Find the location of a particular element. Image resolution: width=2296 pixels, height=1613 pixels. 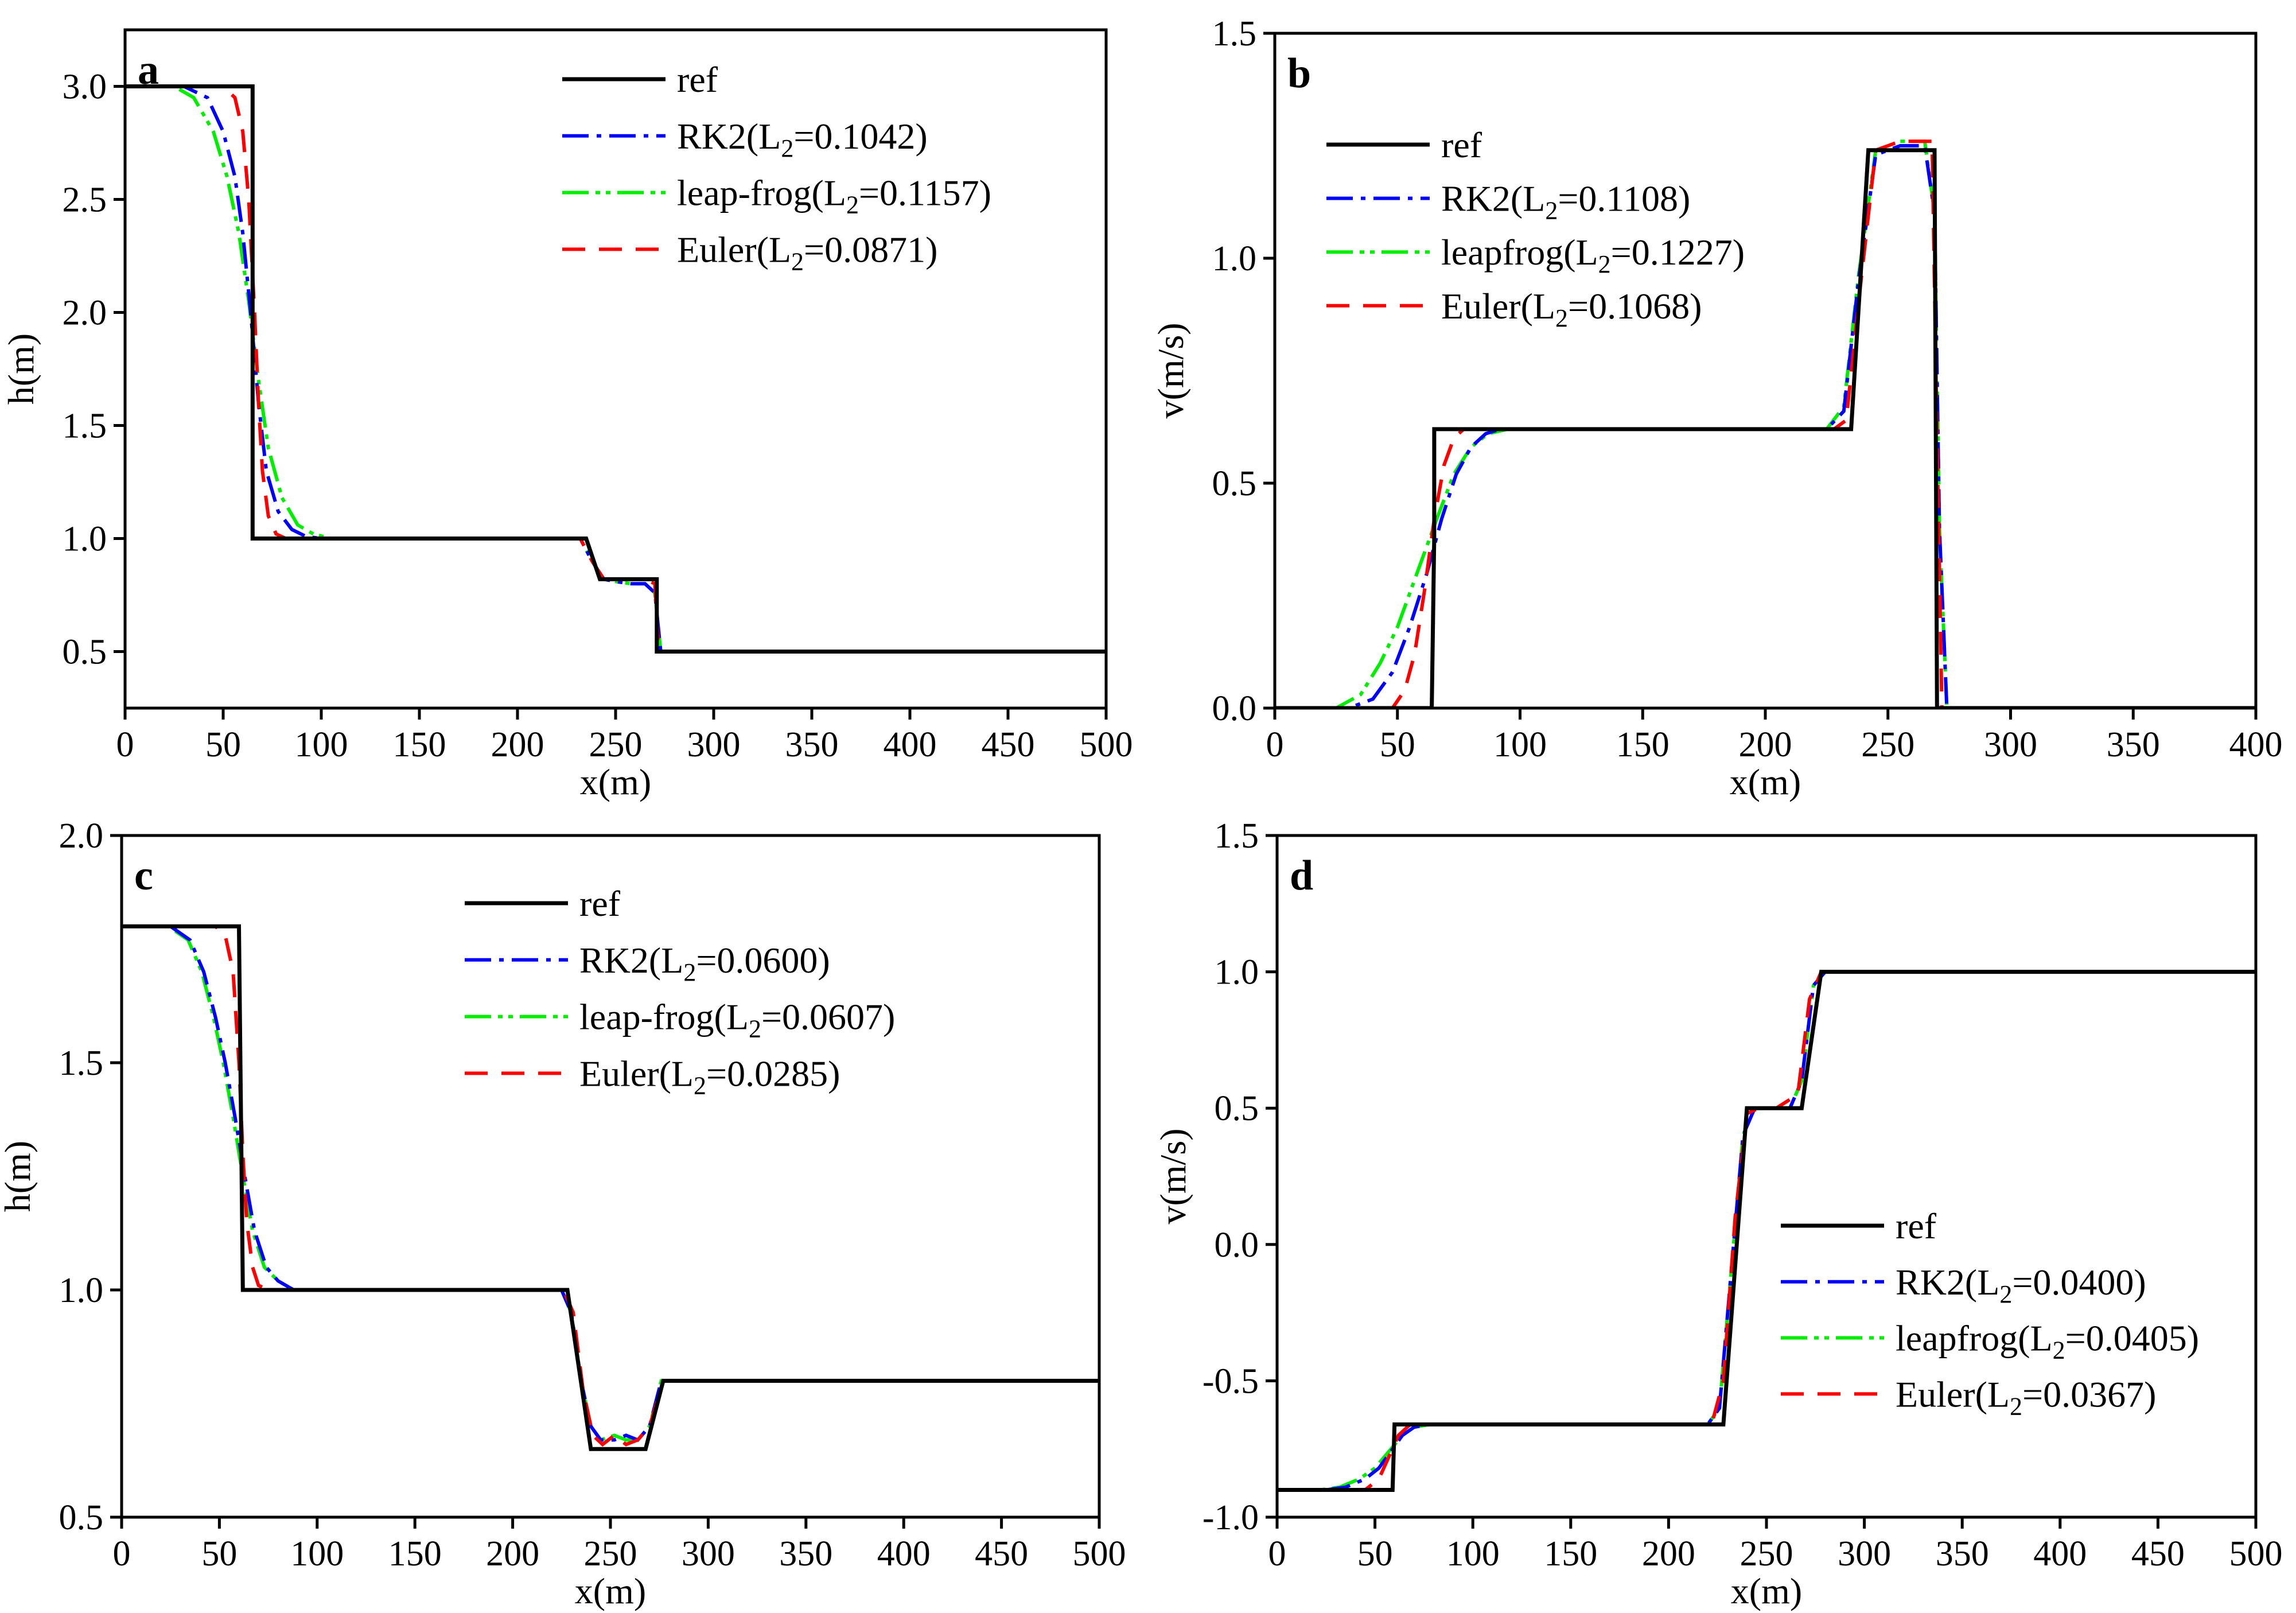

x-tick-label-d-100: 100 is located at coordinates (1473, 1554).